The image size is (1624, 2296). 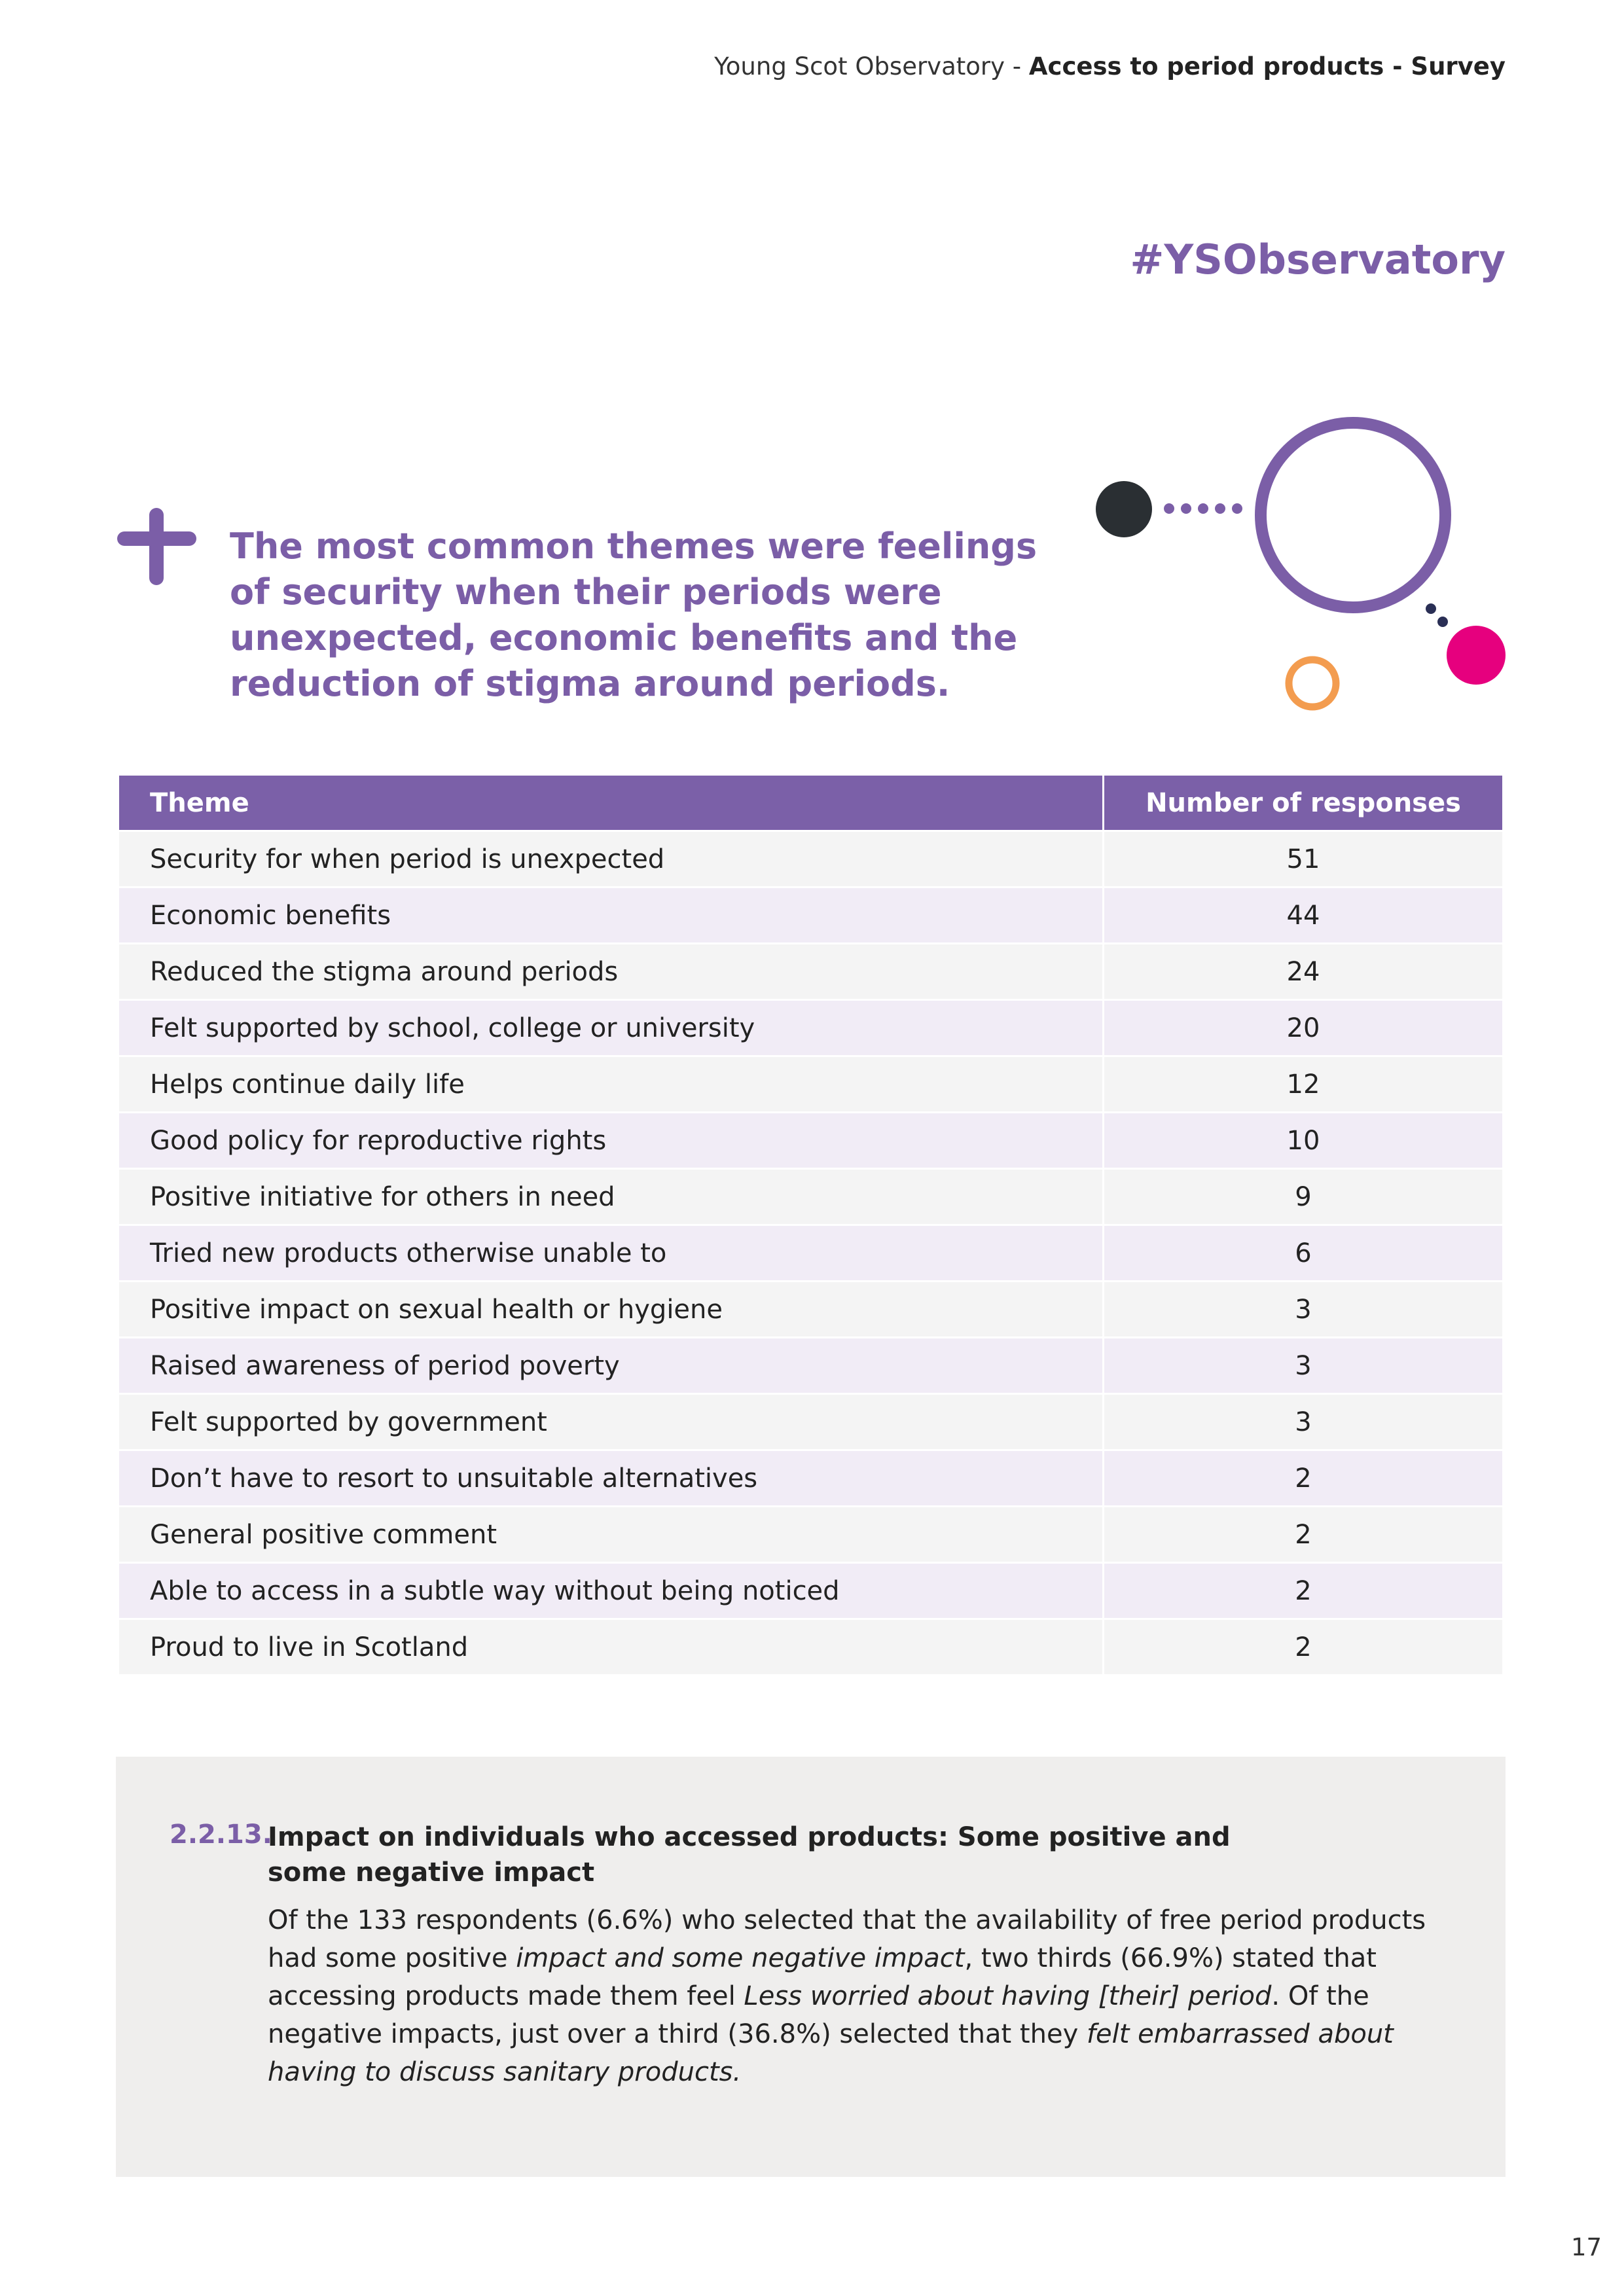 What do you see at coordinates (610, 915) in the screenshot?
I see `theme-cell: Economic benefits` at bounding box center [610, 915].